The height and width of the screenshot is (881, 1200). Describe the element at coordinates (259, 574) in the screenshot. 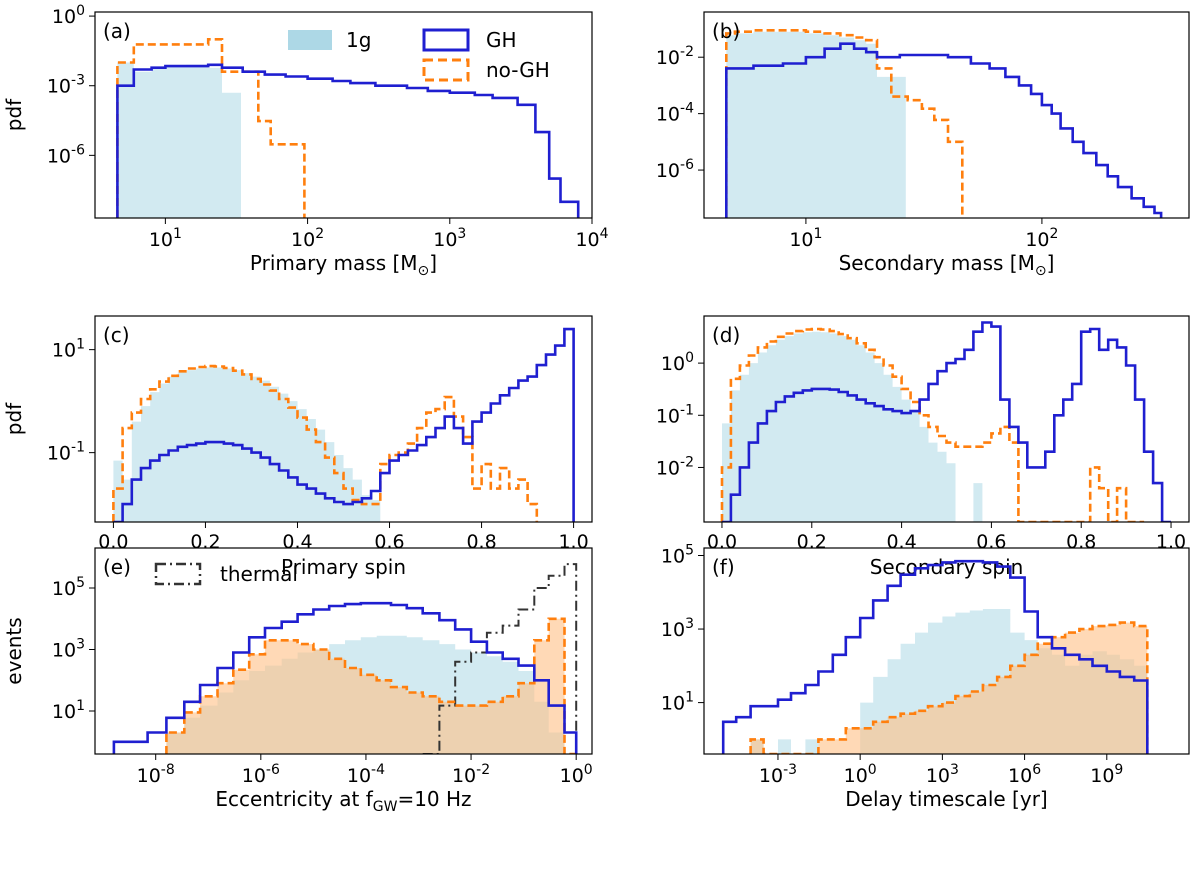

I see `legend-label-thermal: thermal` at that location.